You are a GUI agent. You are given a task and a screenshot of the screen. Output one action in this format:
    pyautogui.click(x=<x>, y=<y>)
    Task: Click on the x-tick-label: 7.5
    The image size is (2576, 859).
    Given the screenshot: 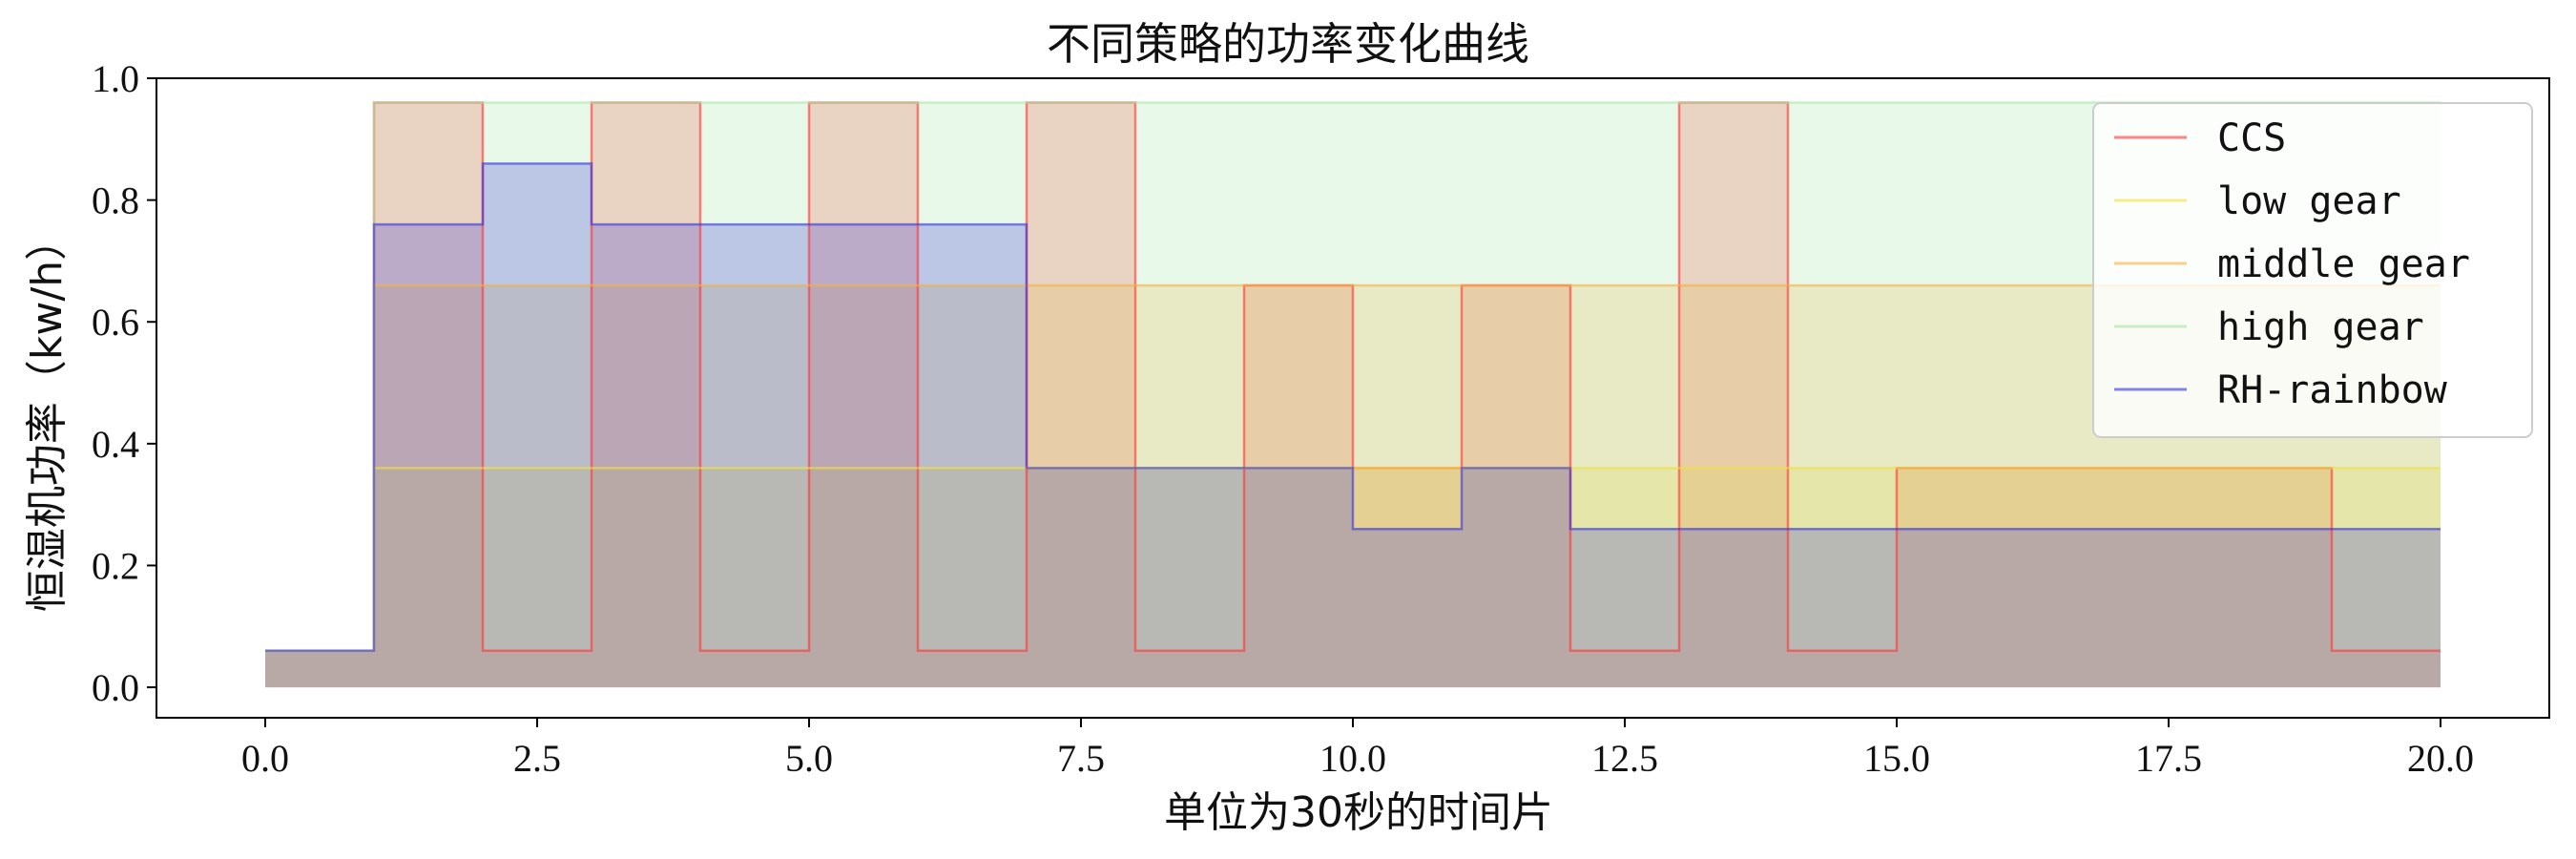 What is the action you would take?
    pyautogui.click(x=1081, y=758)
    